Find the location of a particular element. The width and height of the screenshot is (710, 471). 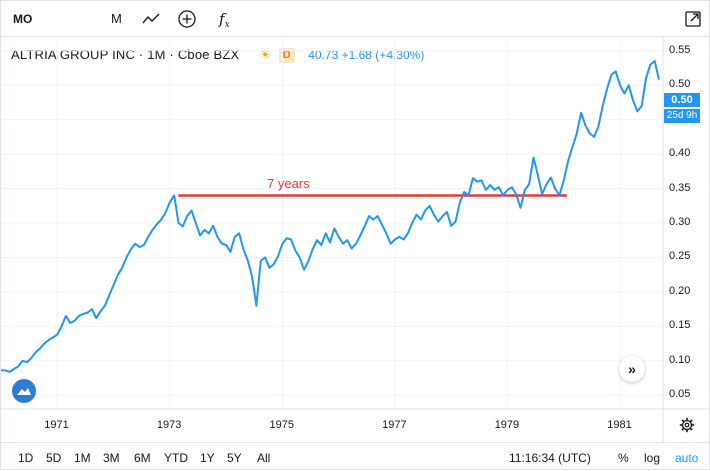

top-toolbar: MO M fx is located at coordinates (355, 19).